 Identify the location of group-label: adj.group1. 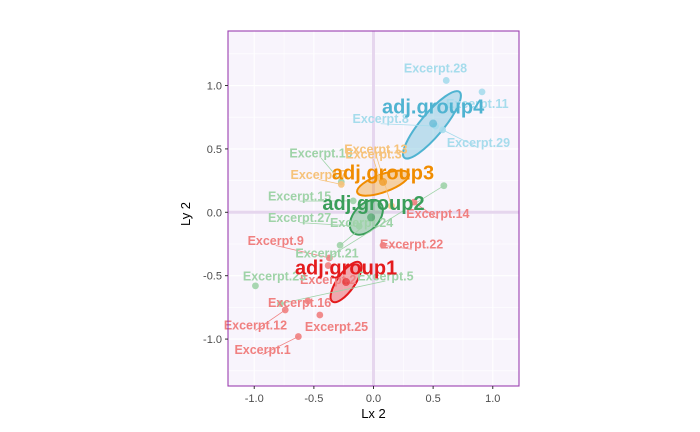
(346, 269).